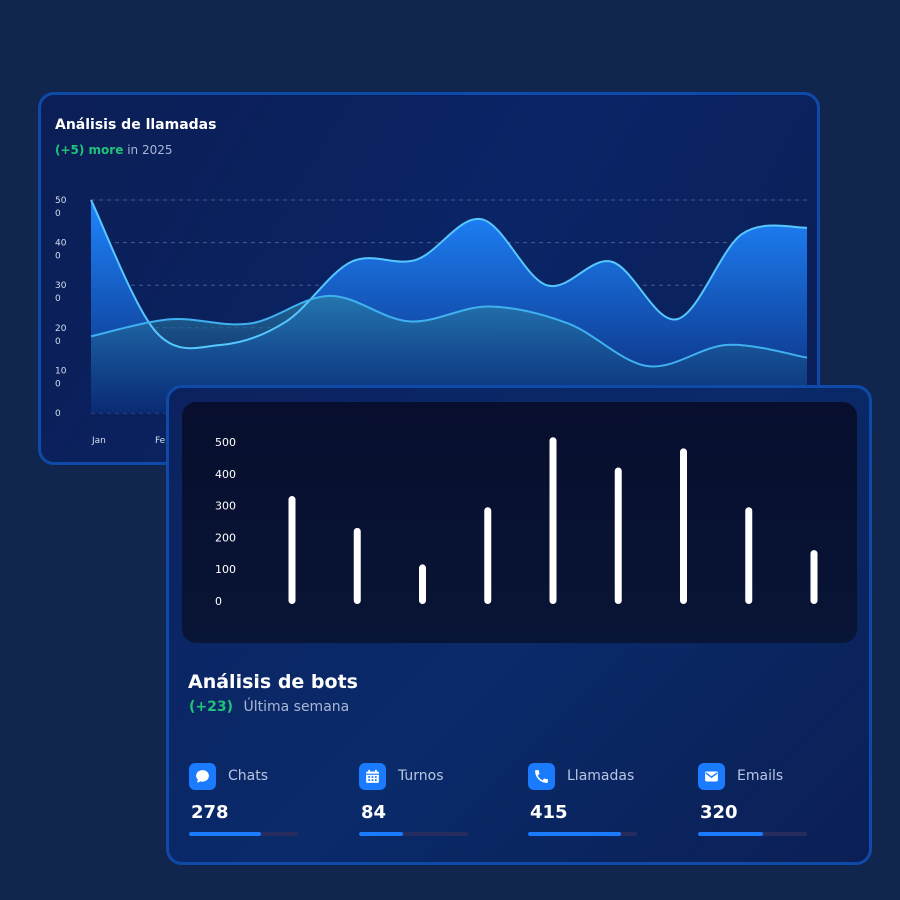  Describe the element at coordinates (273, 682) in the screenshot. I see `bots-card-title: Análisis de bots` at that location.